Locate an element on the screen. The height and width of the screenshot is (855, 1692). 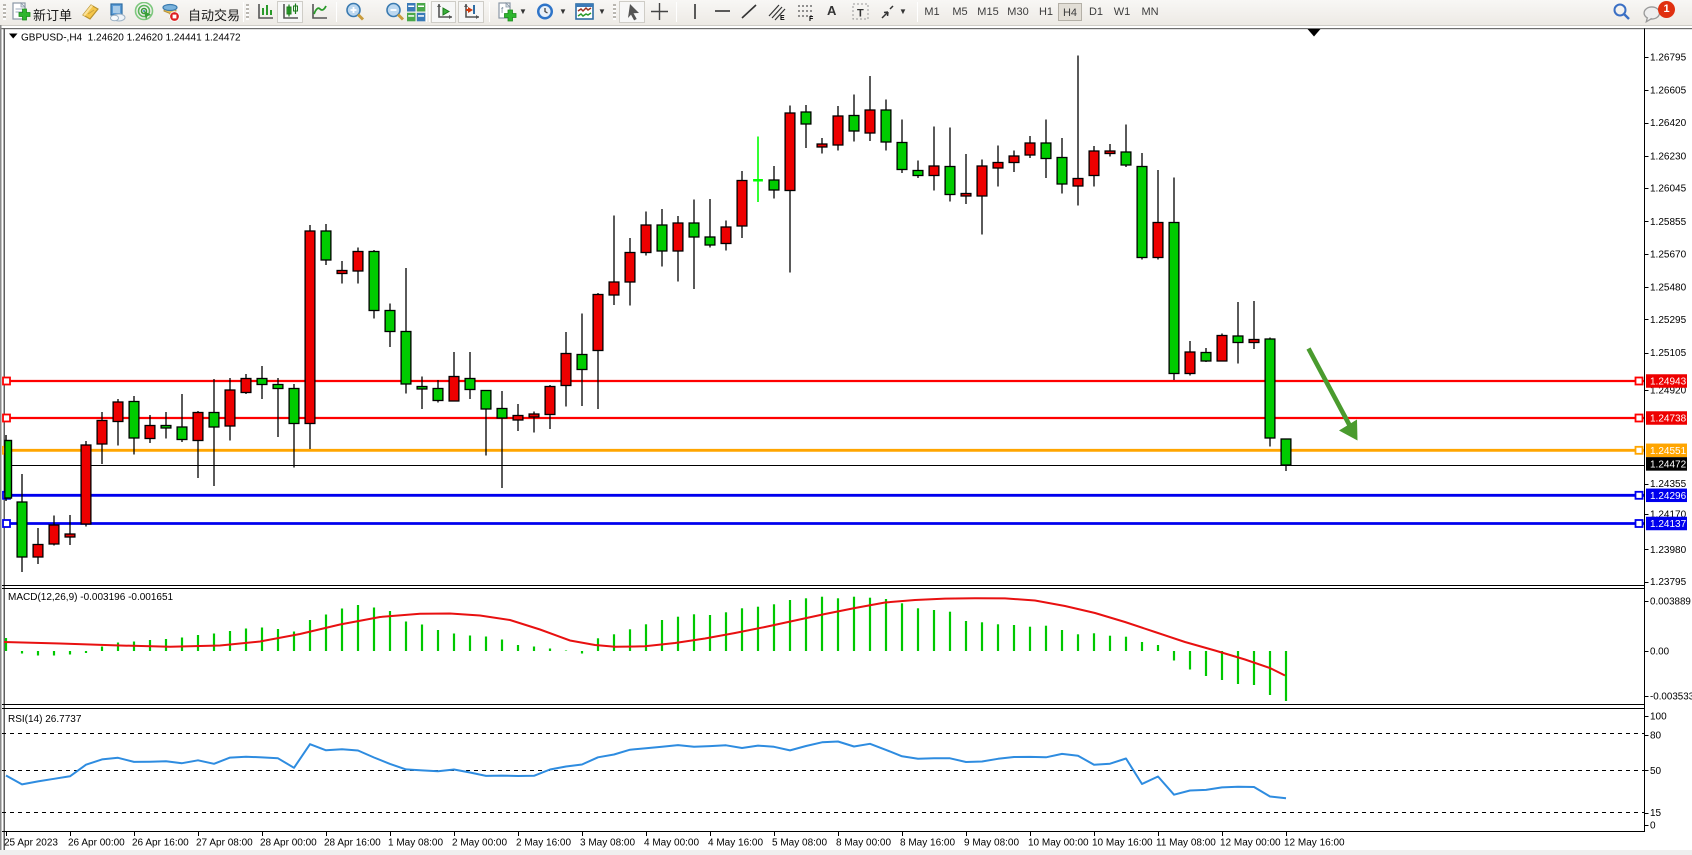
svg-text: 26 Apr 00:00 is located at coordinates (96, 843).